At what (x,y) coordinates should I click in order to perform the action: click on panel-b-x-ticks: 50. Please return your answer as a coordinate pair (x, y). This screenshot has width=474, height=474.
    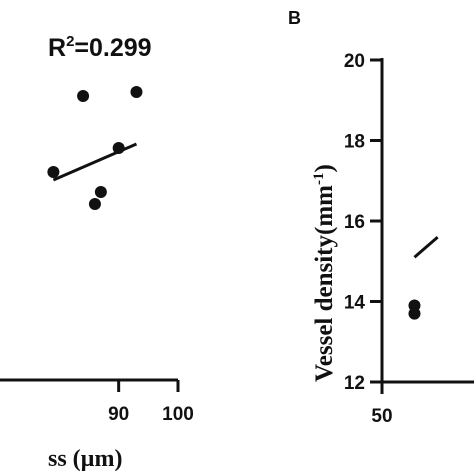
    Looking at the image, I should click on (382, 404).